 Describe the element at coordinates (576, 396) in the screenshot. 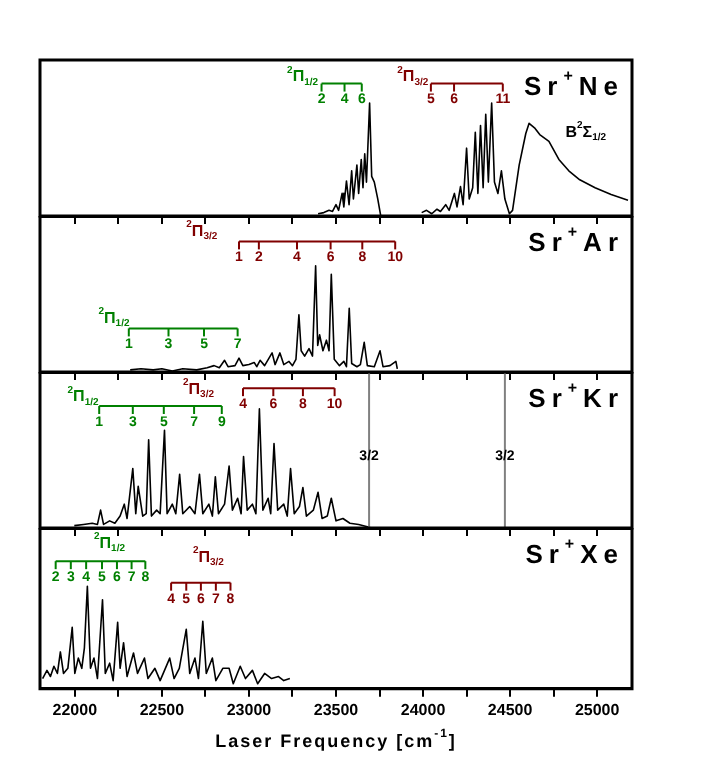

I see `chart-title: Sr+Kr` at that location.